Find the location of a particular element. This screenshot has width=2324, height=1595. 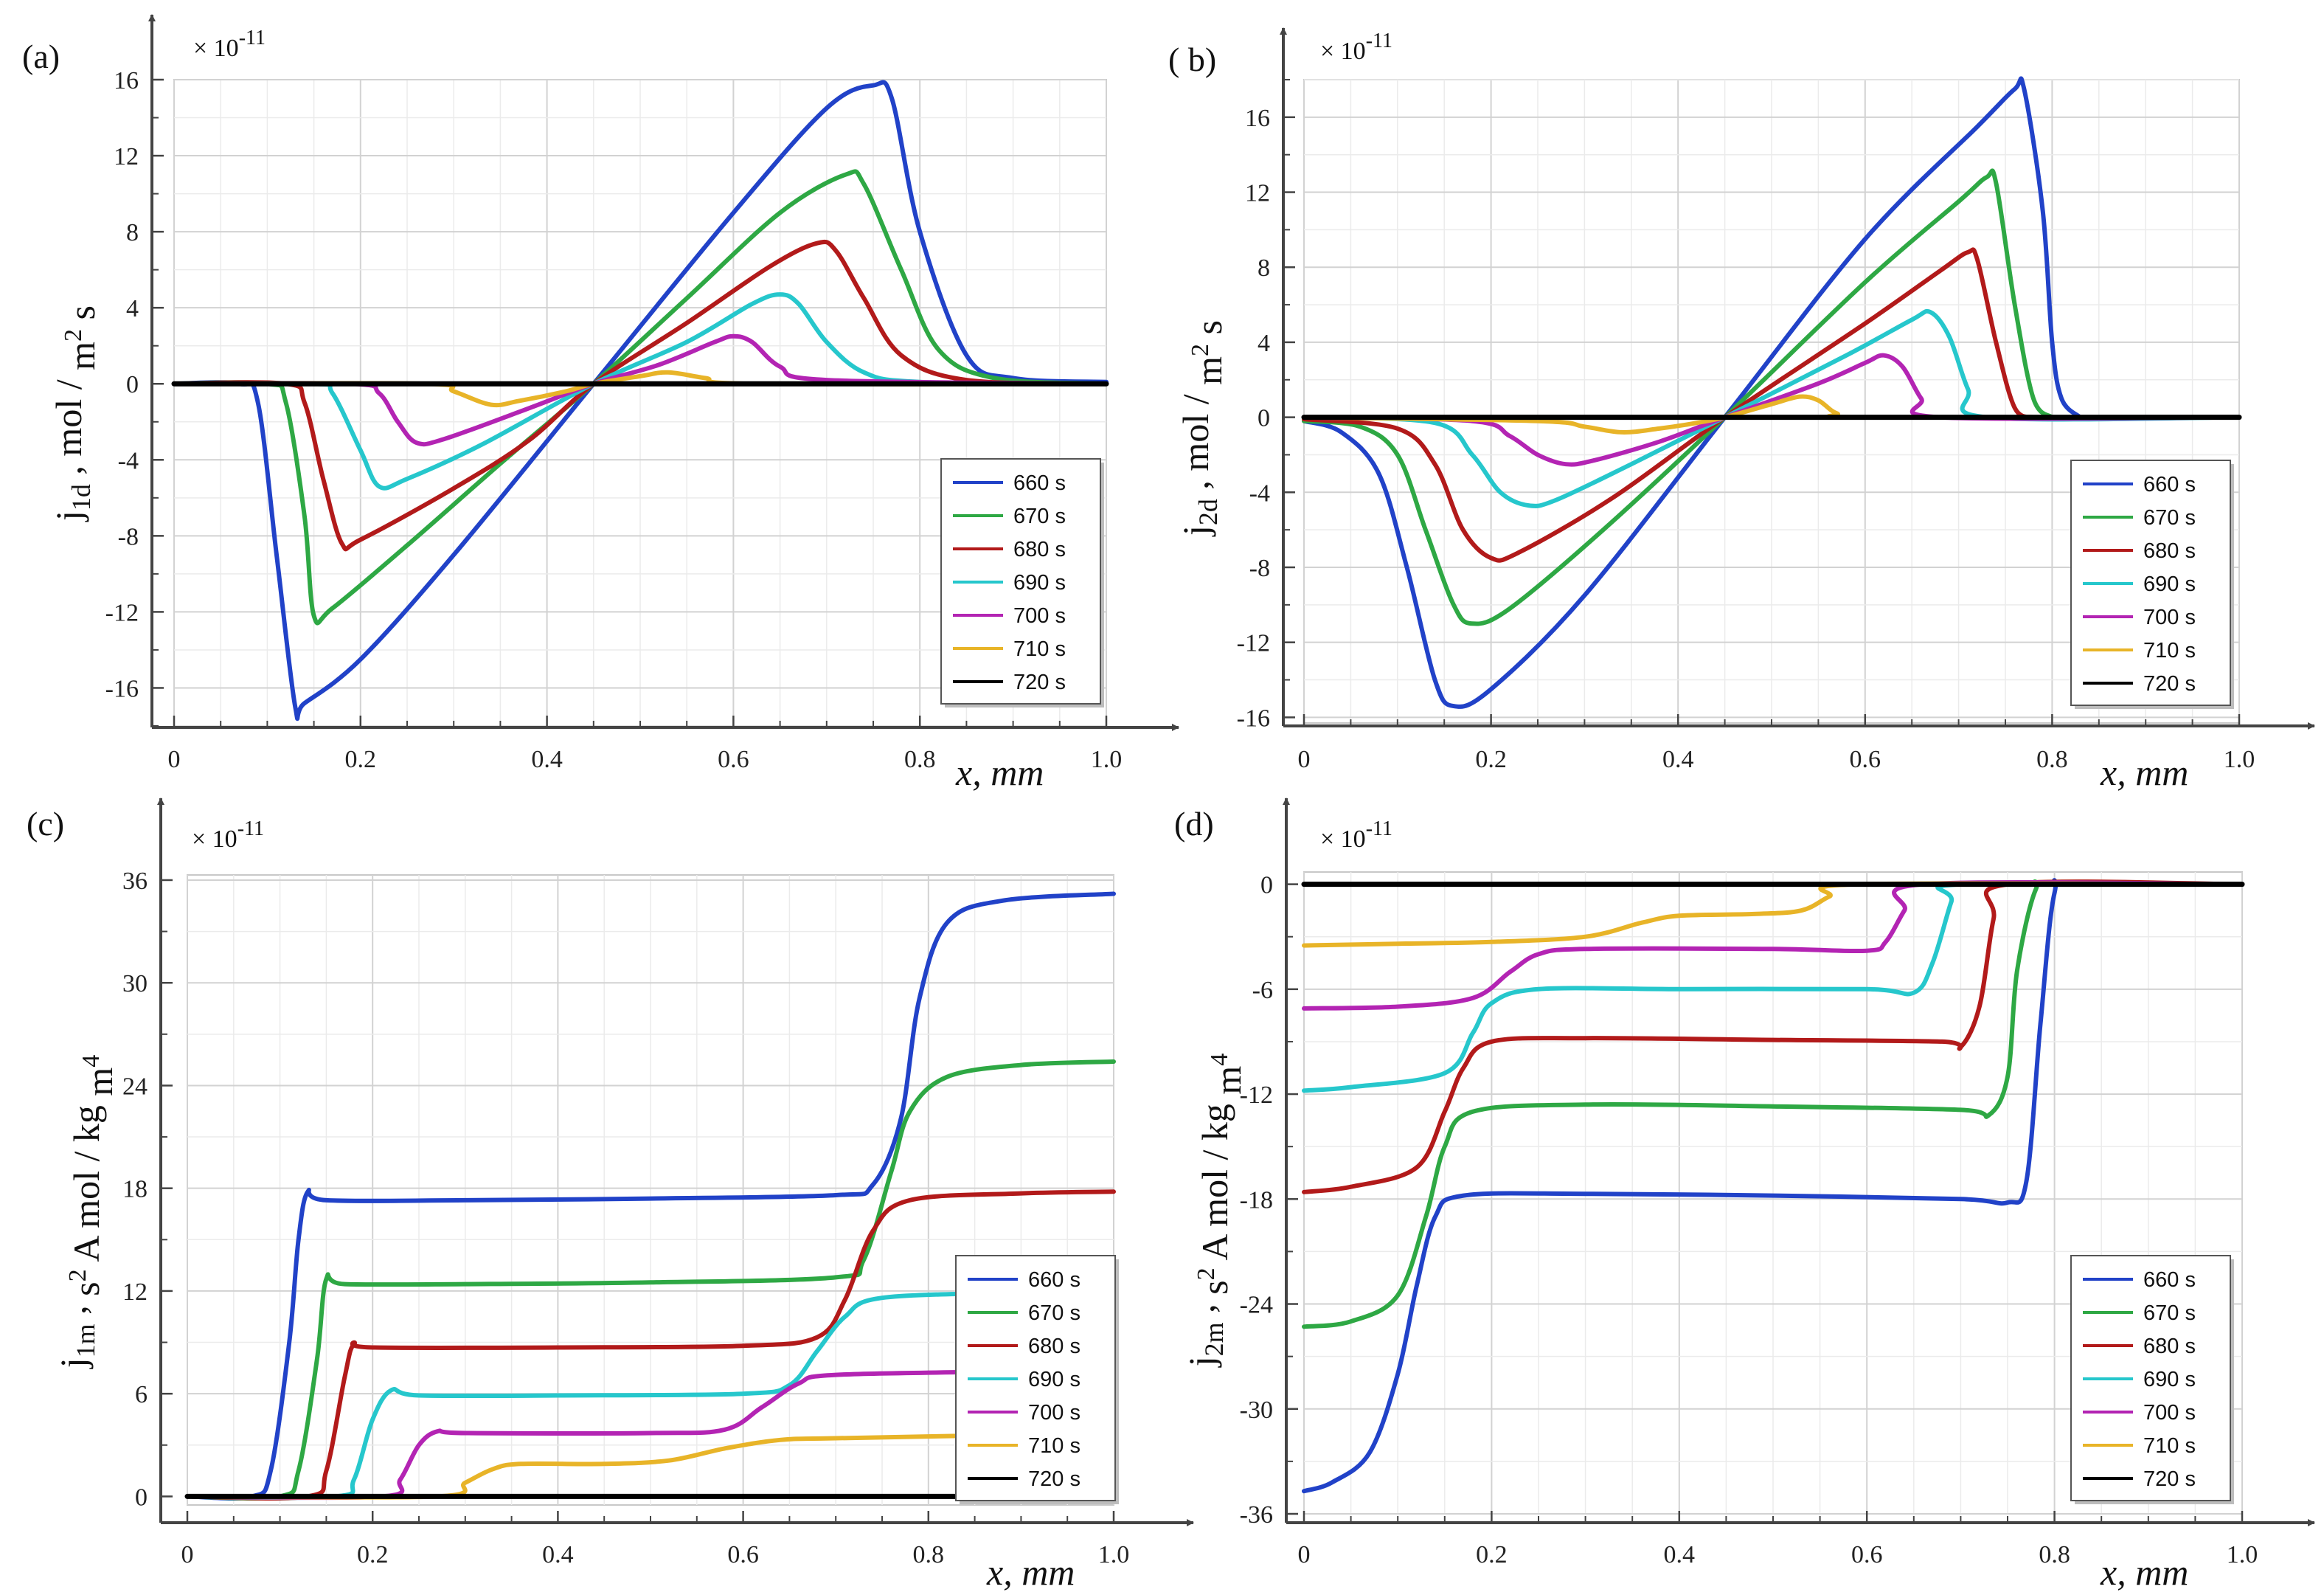

y-tick-label: 6 is located at coordinates (141, 1394).